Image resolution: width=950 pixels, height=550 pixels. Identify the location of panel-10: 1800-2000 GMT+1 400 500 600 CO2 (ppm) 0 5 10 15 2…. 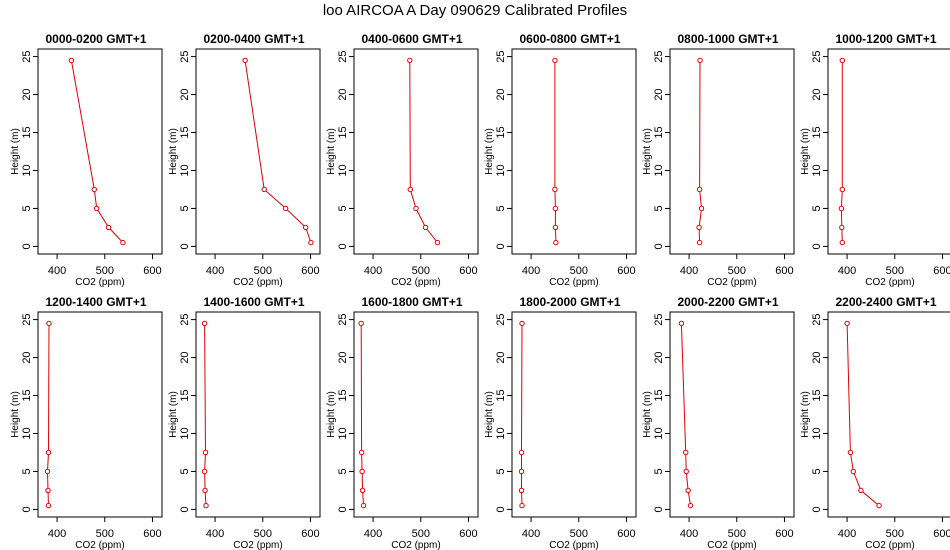
(560, 422).